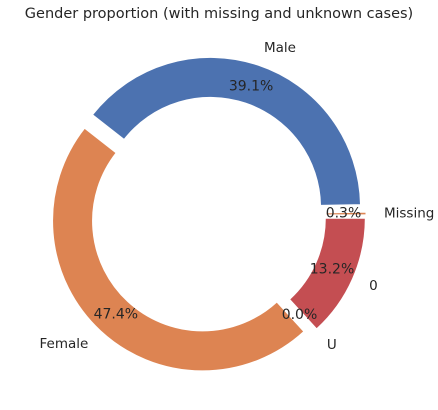 Image resolution: width=438 pixels, height=410 pixels. I want to click on category-label-female: Female, so click(64, 344).